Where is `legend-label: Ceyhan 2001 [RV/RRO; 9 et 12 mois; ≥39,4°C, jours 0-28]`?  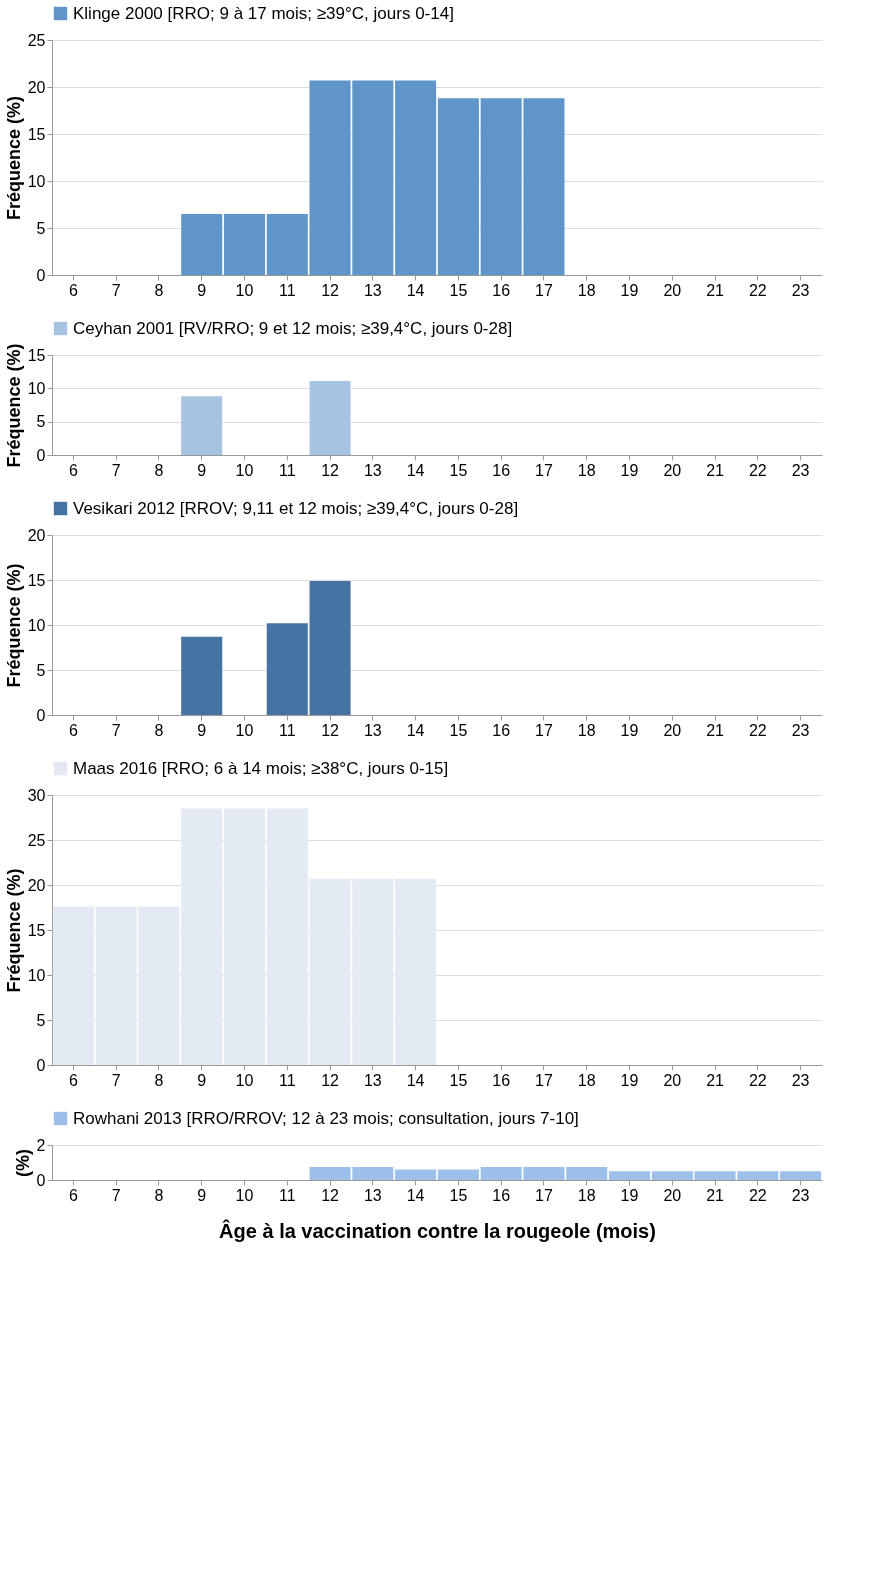 legend-label: Ceyhan 2001 [RV/RRO; 9 et 12 mois; ≥39,4°C, jours 0-28] is located at coordinates (293, 328).